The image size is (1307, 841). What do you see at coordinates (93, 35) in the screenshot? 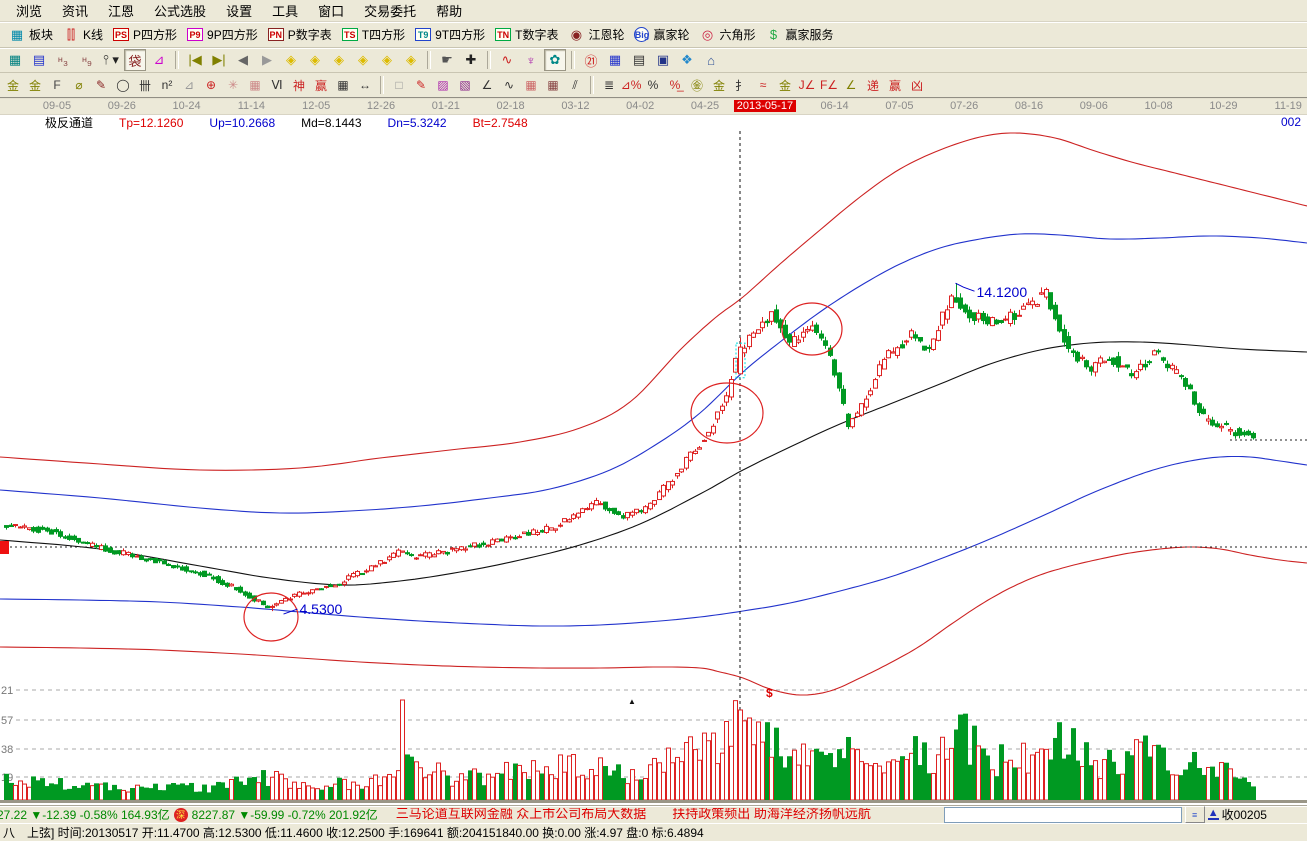
I see `kline-label: K线` at bounding box center [93, 35].